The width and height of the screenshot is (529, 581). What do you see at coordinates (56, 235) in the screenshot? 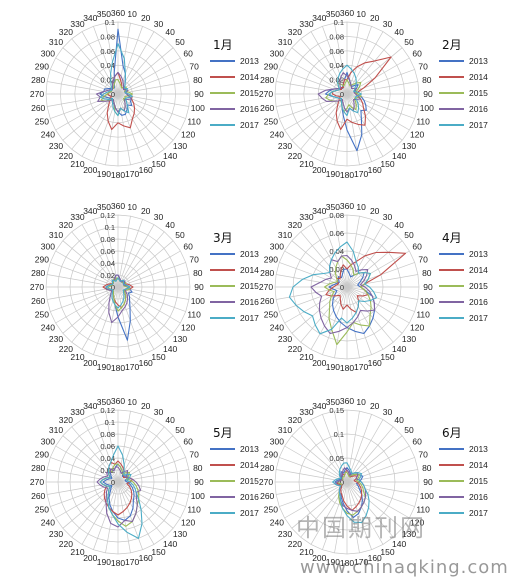
I see `angle-tick-label: 310` at bounding box center [56, 235].